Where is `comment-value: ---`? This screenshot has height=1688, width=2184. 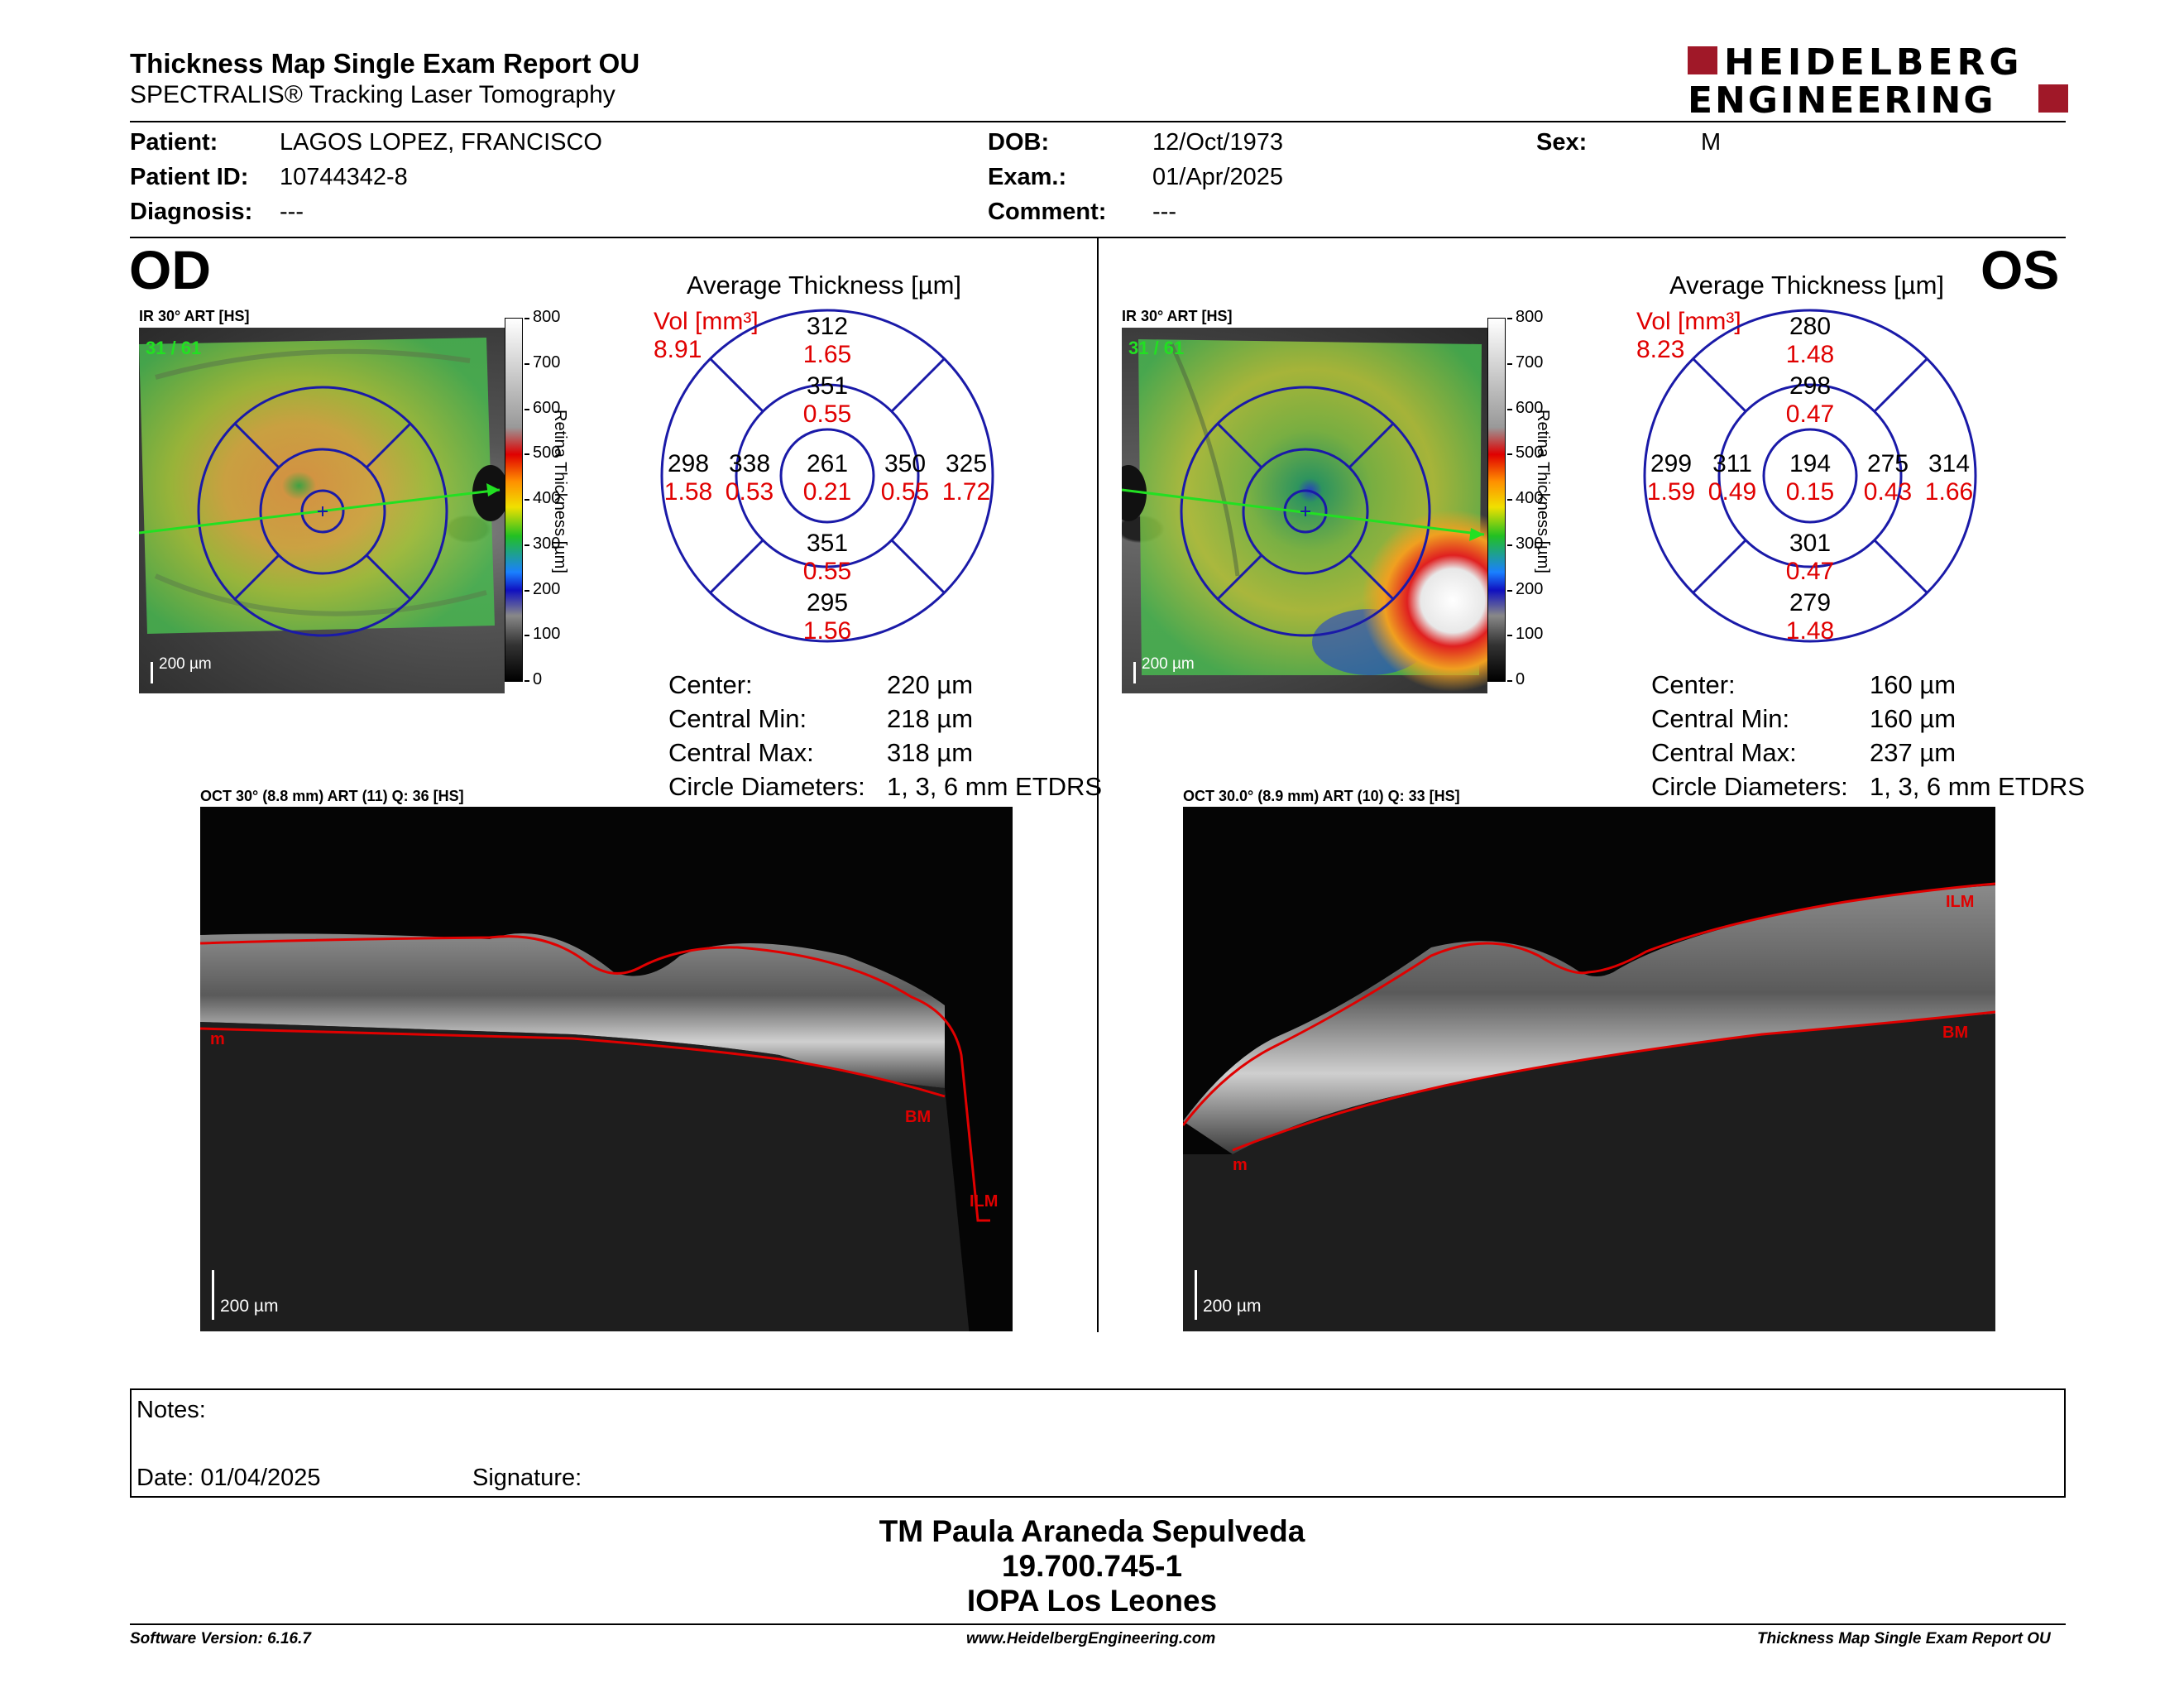 comment-value: --- is located at coordinates (1164, 212).